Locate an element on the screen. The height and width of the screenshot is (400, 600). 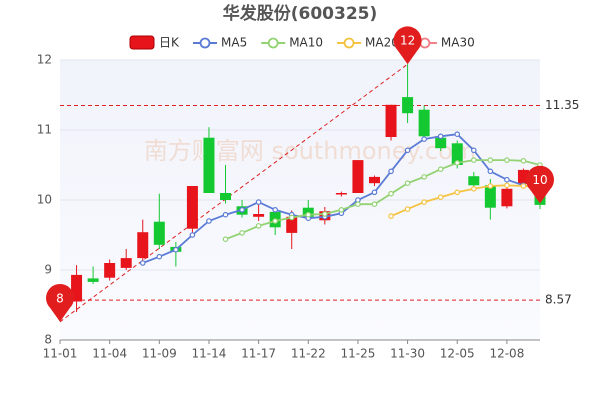
y-tick-label: 9 is located at coordinates (48, 270).